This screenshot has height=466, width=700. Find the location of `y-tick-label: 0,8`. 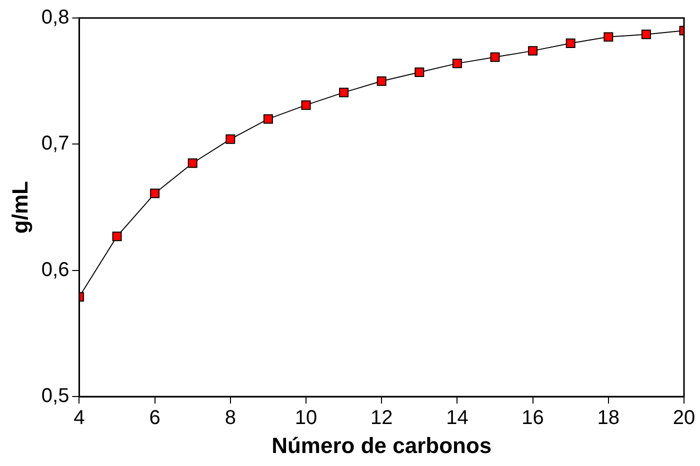

y-tick-label: 0,8 is located at coordinates (55, 17).